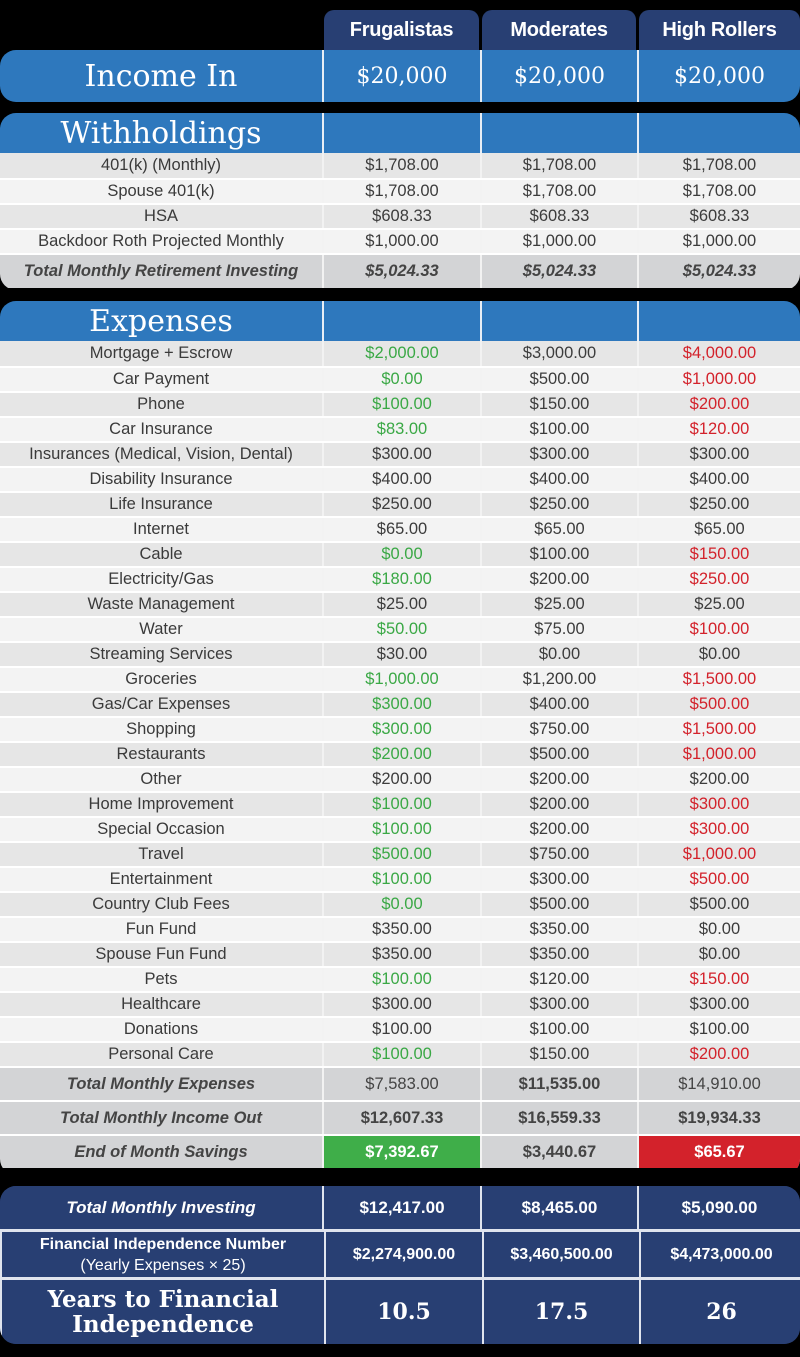 This screenshot has height=1357, width=800. What do you see at coordinates (161, 679) in the screenshot?
I see `row-label: Groceries` at bounding box center [161, 679].